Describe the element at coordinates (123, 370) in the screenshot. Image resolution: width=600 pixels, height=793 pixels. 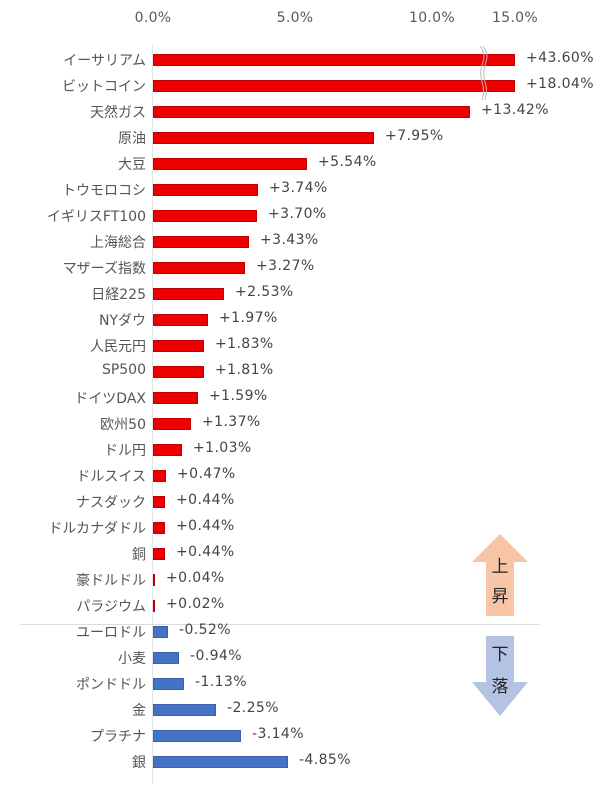
I see `category-label: SP500` at that location.